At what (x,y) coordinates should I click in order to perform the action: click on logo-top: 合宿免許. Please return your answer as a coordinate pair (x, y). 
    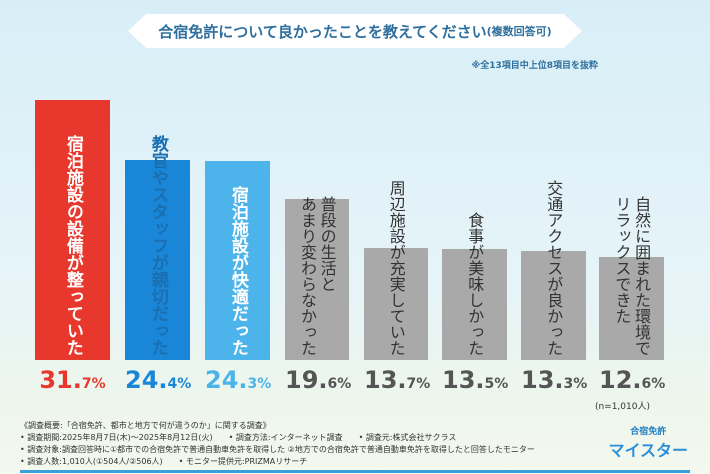
    Looking at the image, I should click on (648, 432).